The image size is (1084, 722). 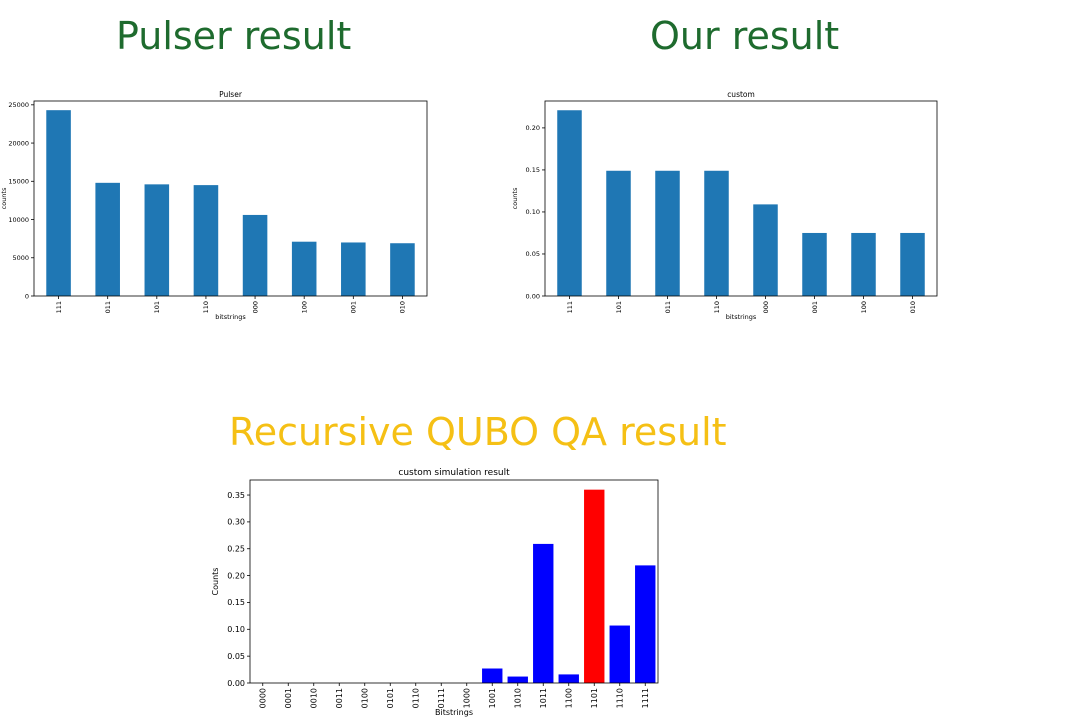 I want to click on y-tick-label: 20000, so click(x=18, y=143).